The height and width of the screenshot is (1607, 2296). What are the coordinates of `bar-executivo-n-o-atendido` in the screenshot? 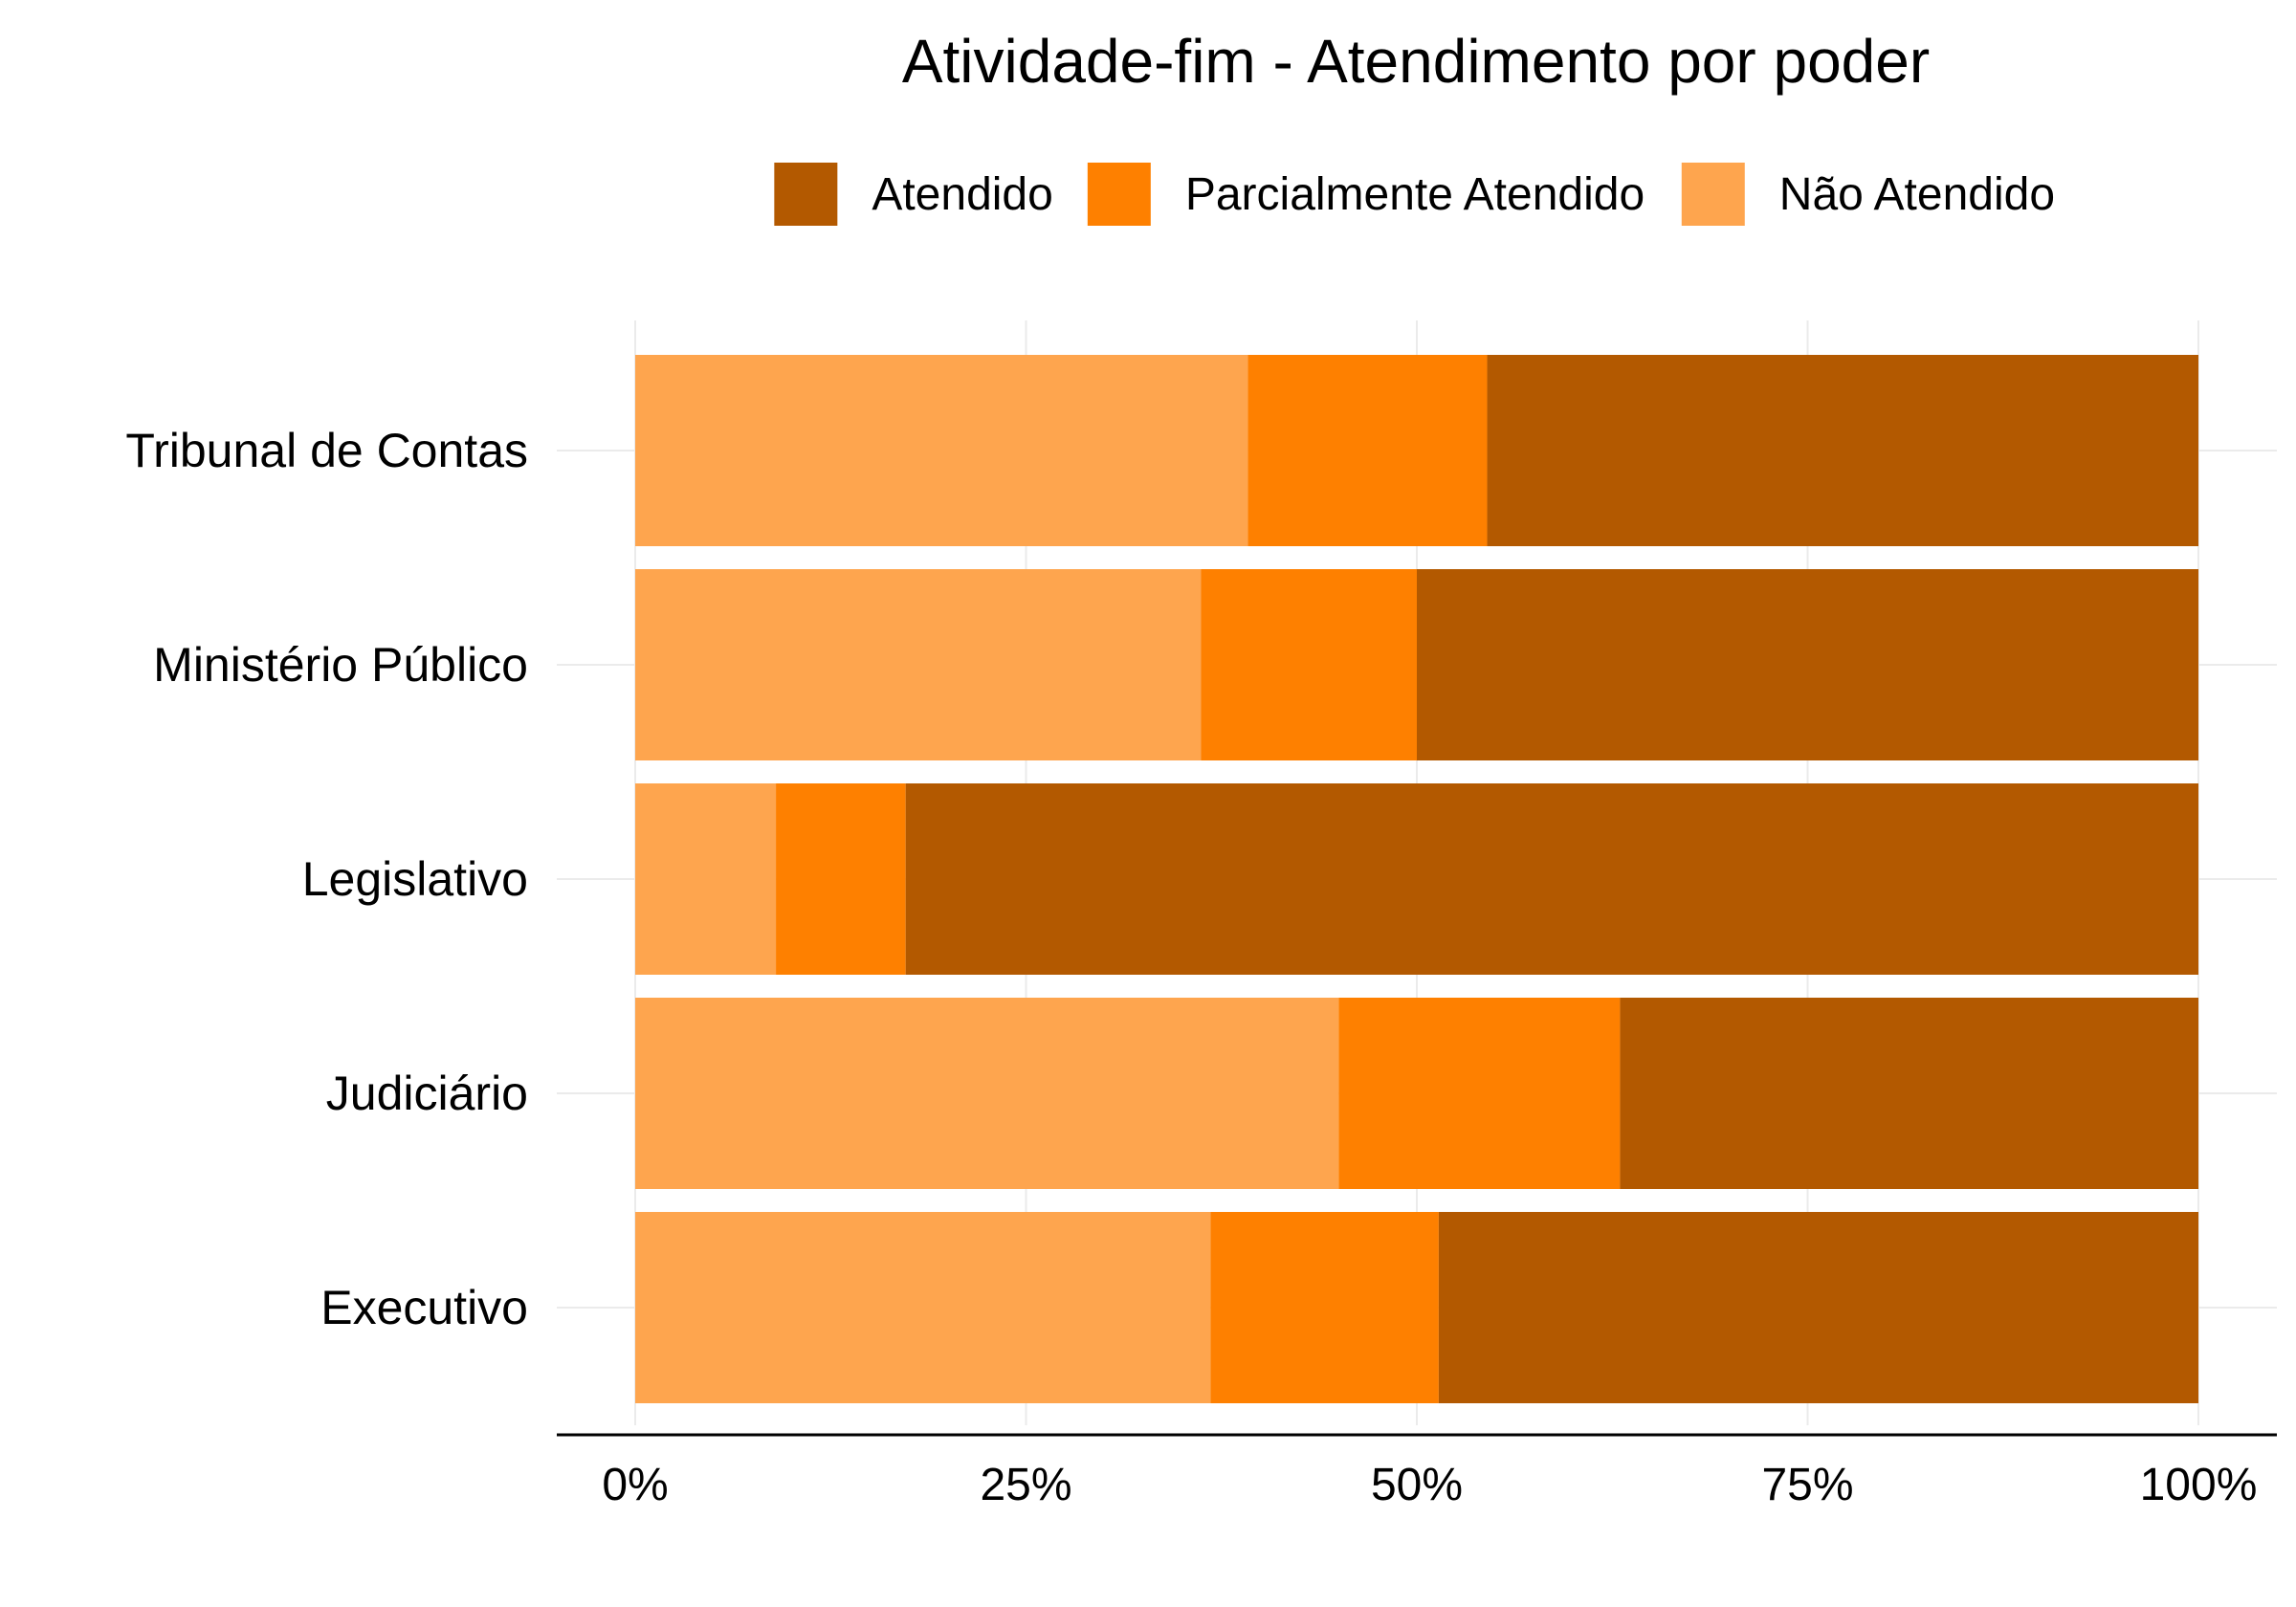 It's located at (923, 1307).